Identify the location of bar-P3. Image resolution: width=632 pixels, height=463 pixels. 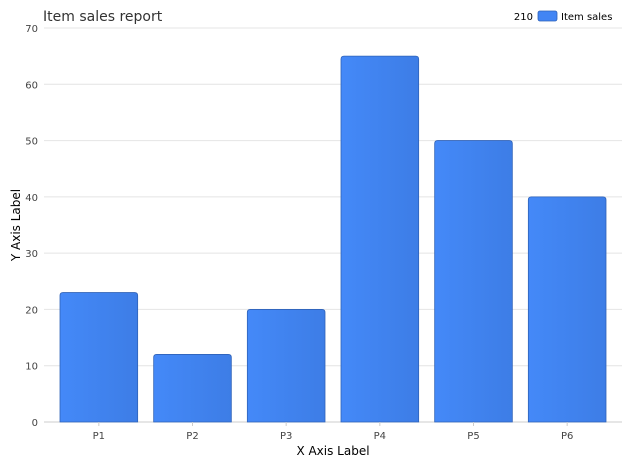
(286, 366).